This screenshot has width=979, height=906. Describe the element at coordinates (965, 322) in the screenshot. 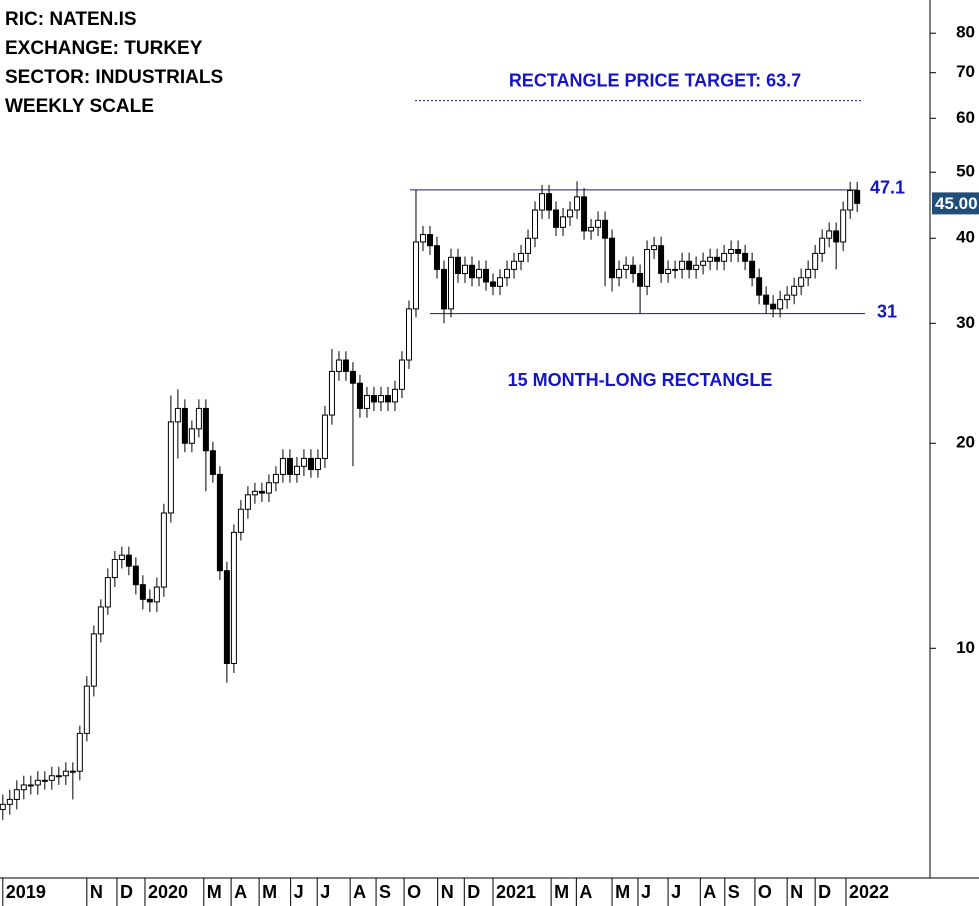

I see `y-tick-label: 30` at that location.